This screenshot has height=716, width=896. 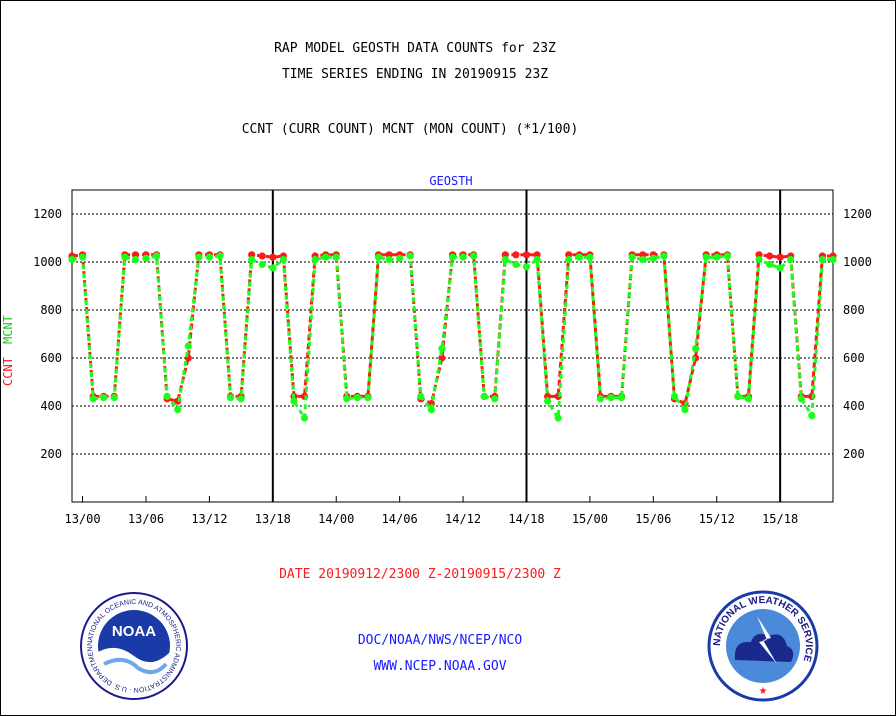 What do you see at coordinates (854, 406) in the screenshot?
I see `ytick-label-right: 400` at bounding box center [854, 406].